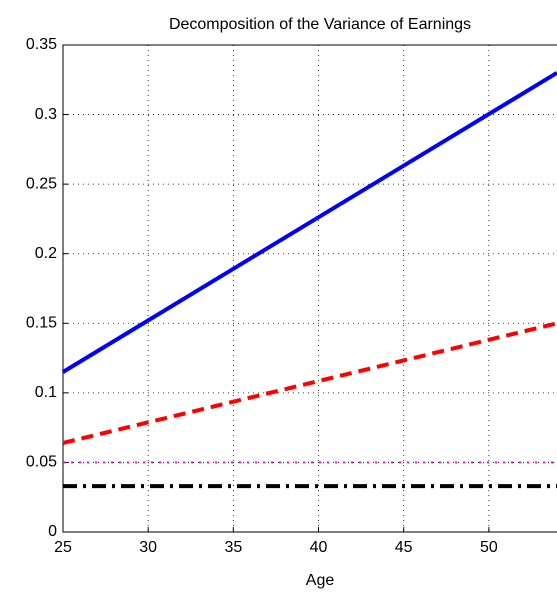  What do you see at coordinates (319, 547) in the screenshot?
I see `x-tick-label: 40` at bounding box center [319, 547].